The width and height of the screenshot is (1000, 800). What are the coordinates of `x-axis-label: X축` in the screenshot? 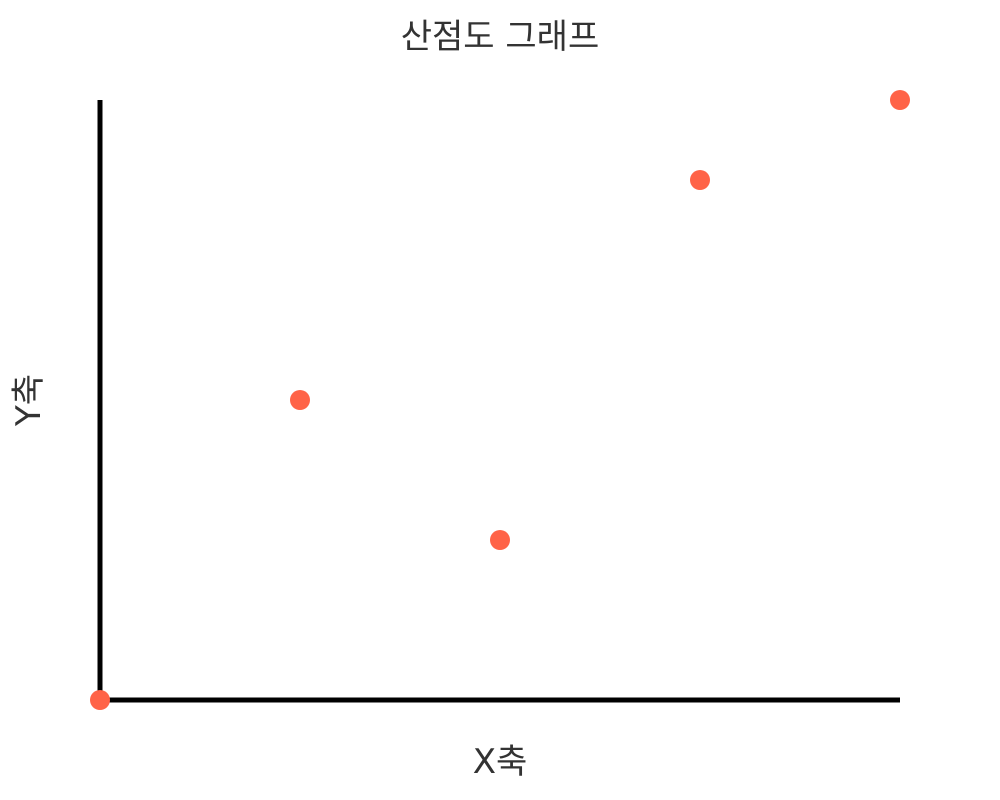 It's located at (500, 762).